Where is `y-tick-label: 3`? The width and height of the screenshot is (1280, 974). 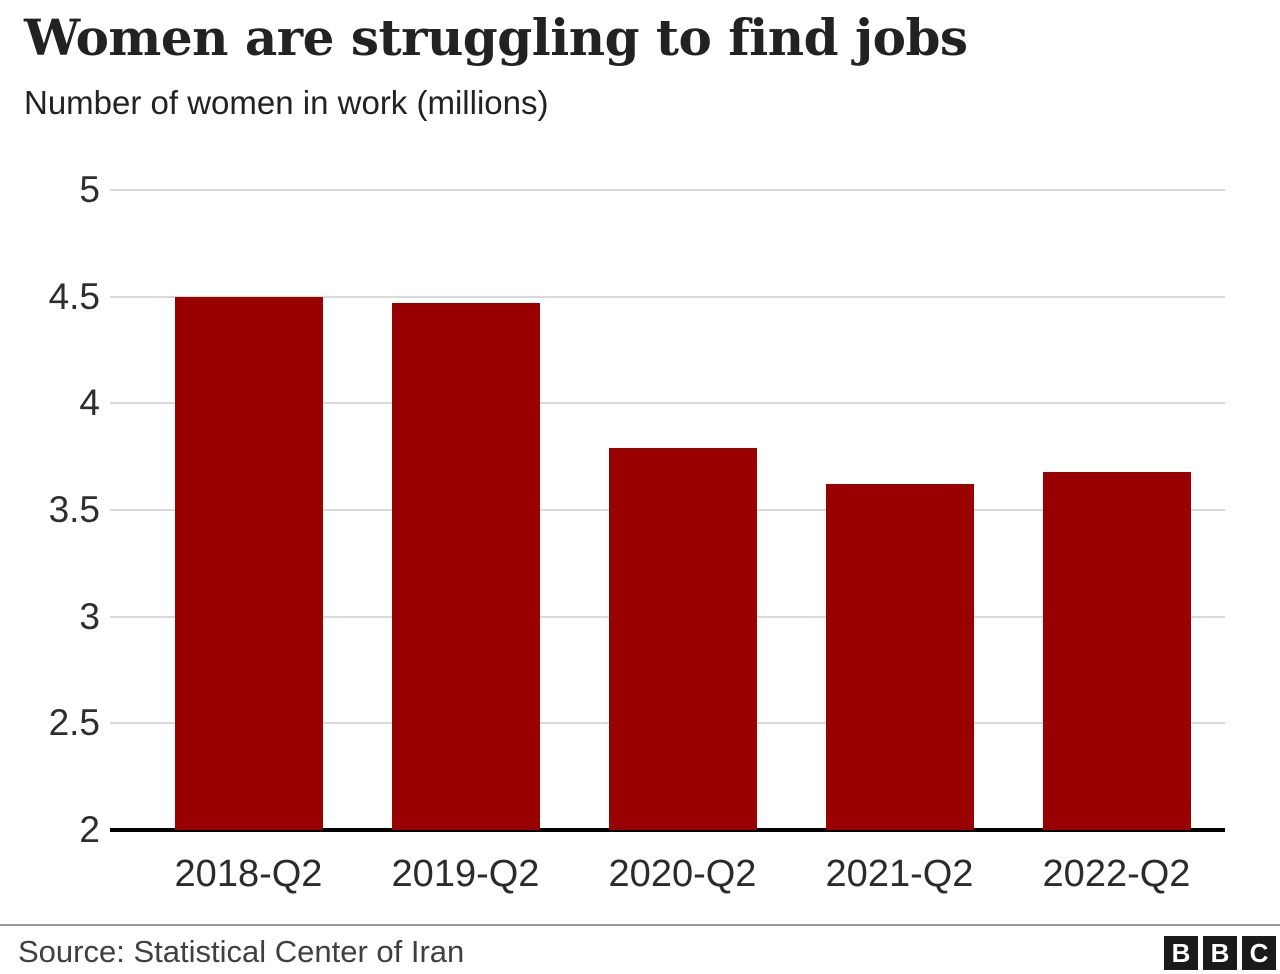
y-tick-label: 3 is located at coordinates (89, 616).